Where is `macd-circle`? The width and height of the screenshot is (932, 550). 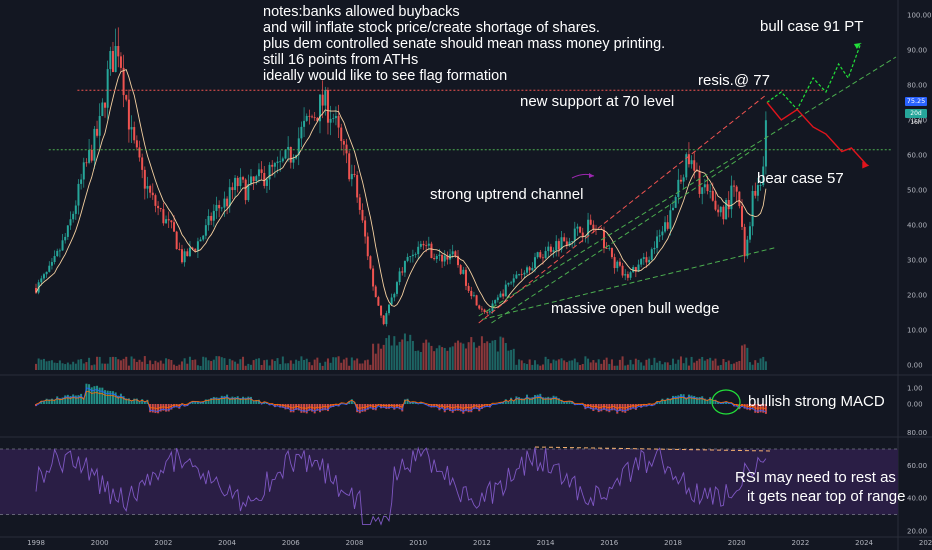
macd-circle is located at coordinates (726, 402).